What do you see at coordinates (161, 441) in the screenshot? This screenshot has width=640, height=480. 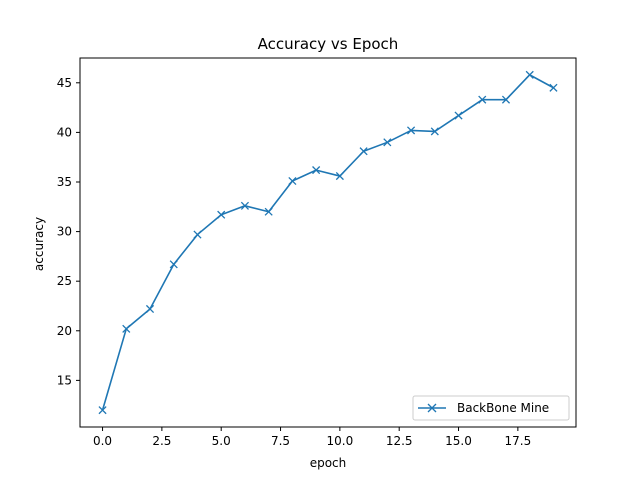 I see `x-axis-tick-label: 2.5` at bounding box center [161, 441].